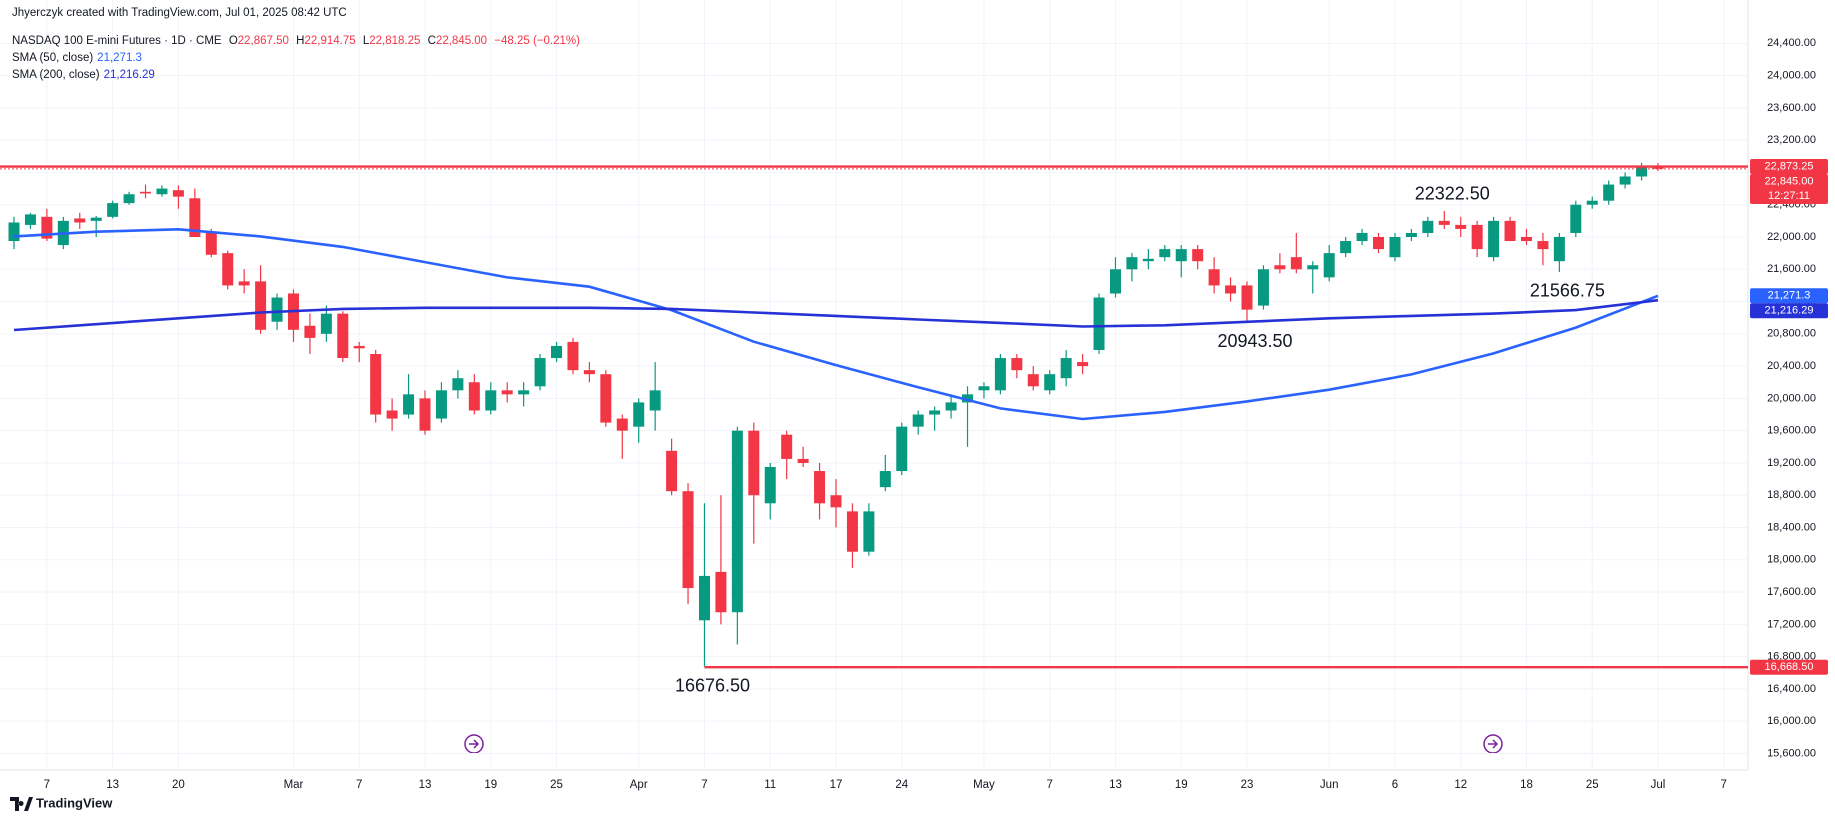 The height and width of the screenshot is (820, 1835). I want to click on y-tick-label: 23,200.00, so click(1791, 140).